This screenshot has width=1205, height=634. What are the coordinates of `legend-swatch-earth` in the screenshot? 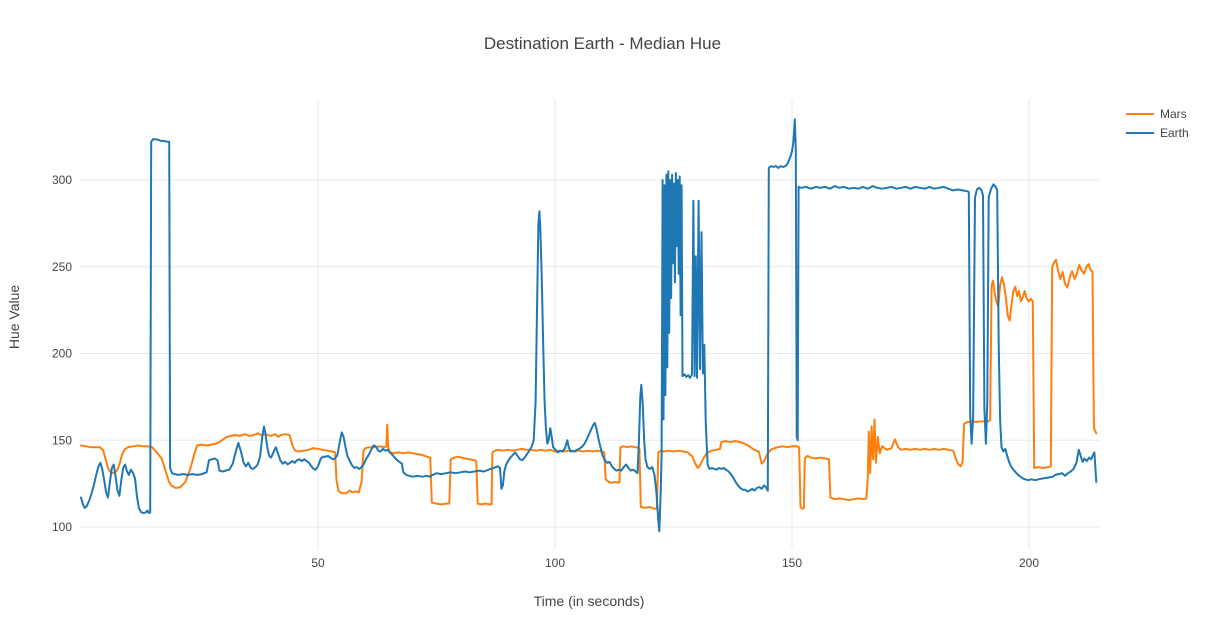 It's located at (1140, 132).